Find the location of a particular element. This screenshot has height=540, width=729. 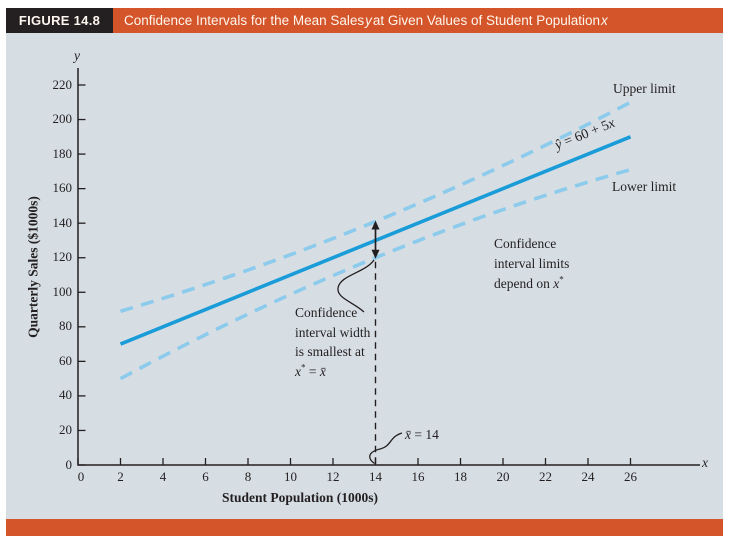

x-tick-label: 10 is located at coordinates (290, 476).